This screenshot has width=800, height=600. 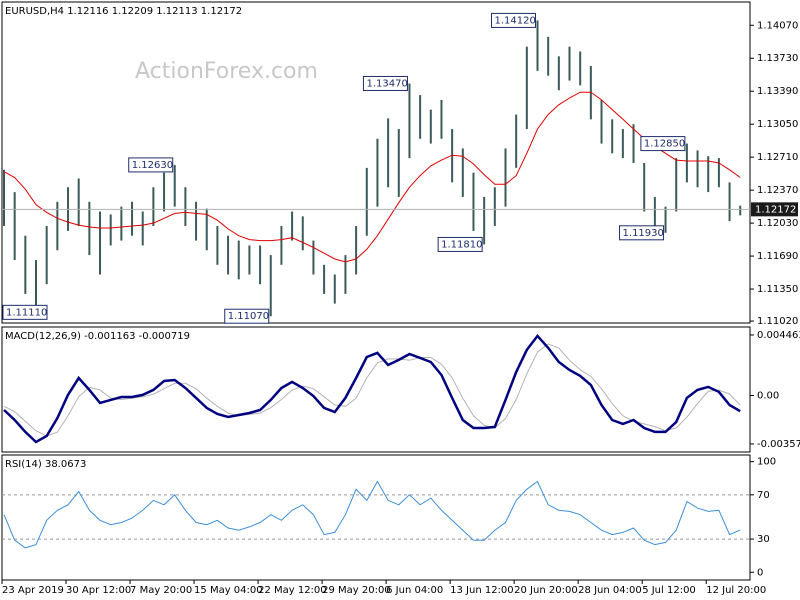 What do you see at coordinates (33, 590) in the screenshot?
I see `x-tick-label: 23 Apr 2019` at bounding box center [33, 590].